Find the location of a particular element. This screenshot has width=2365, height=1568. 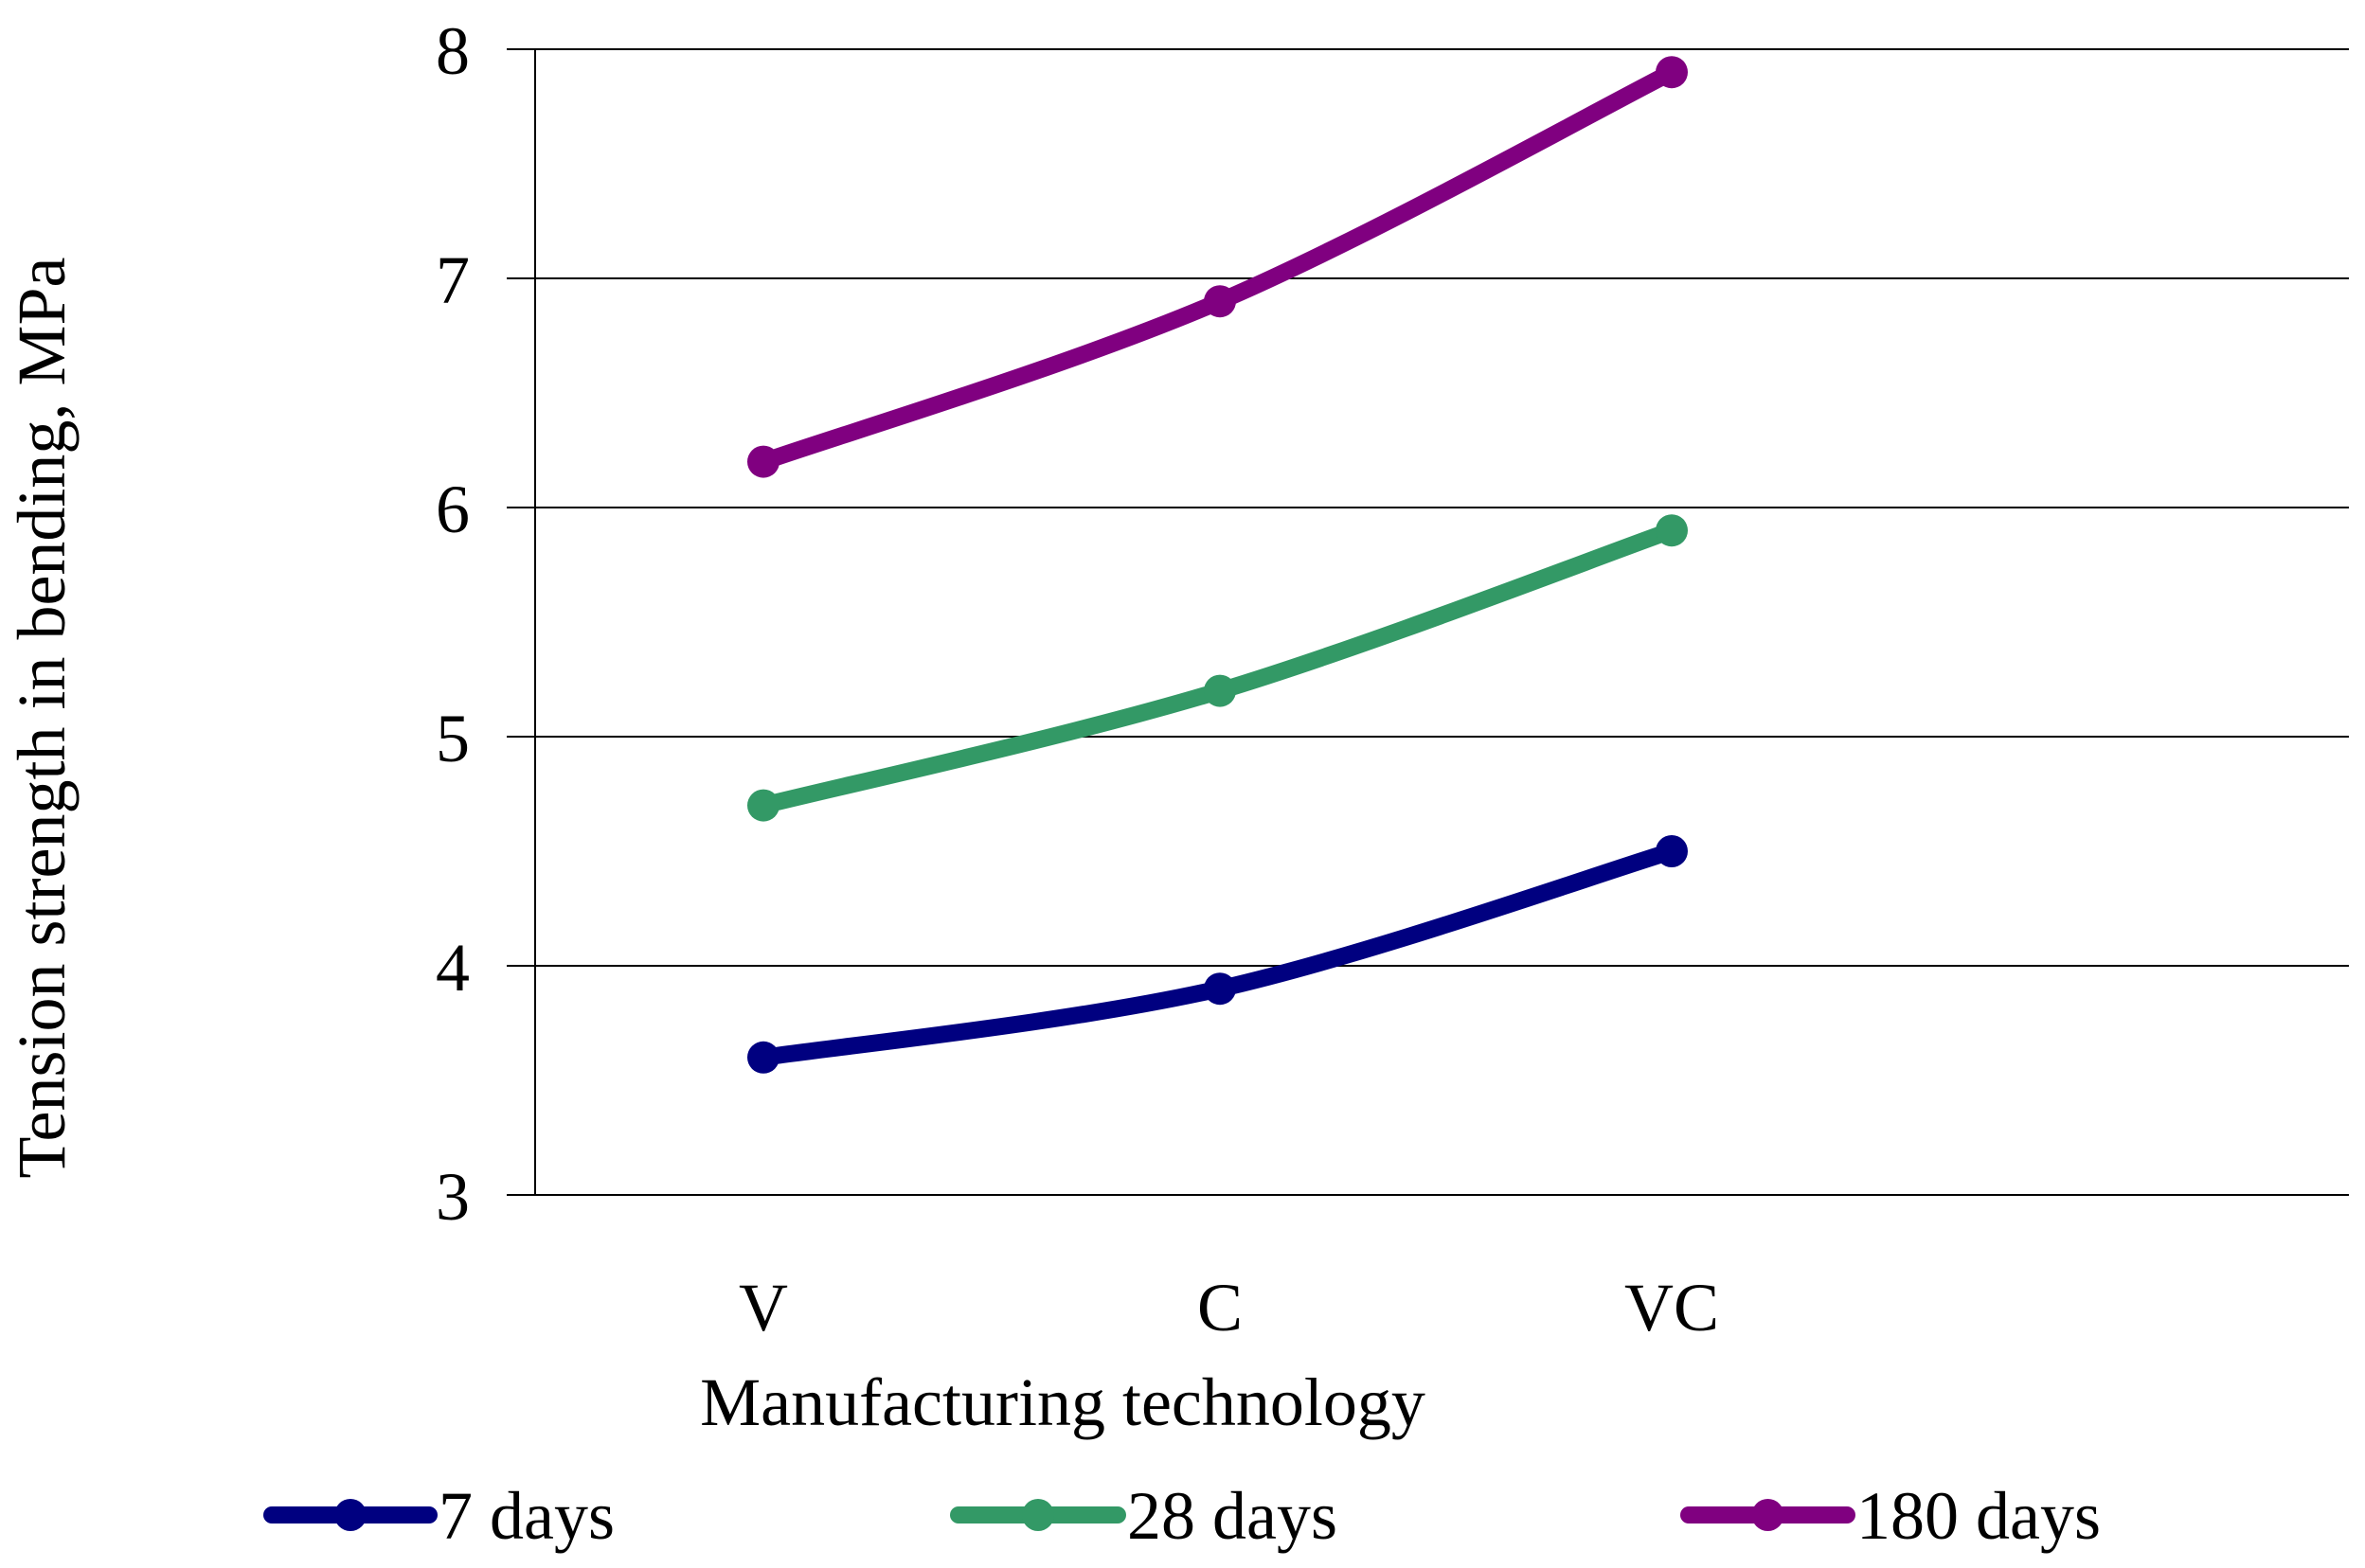

y-tick-label: 8 is located at coordinates (453, 51).